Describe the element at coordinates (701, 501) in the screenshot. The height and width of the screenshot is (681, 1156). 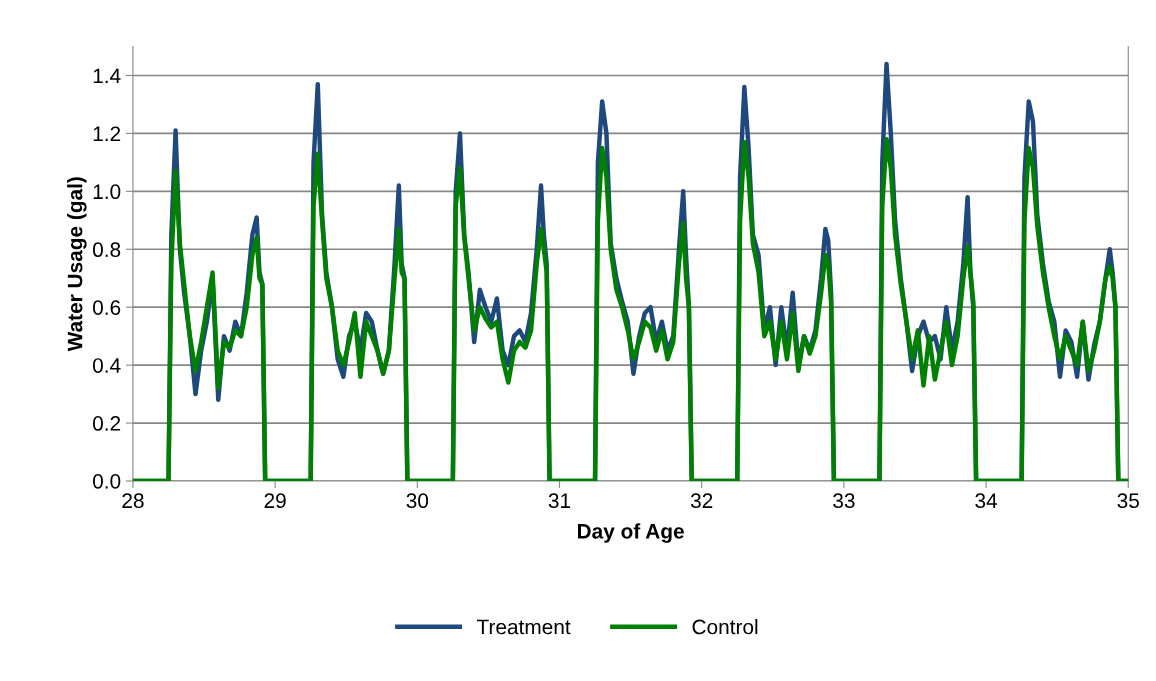
I see `x-tick-label: 32` at that location.